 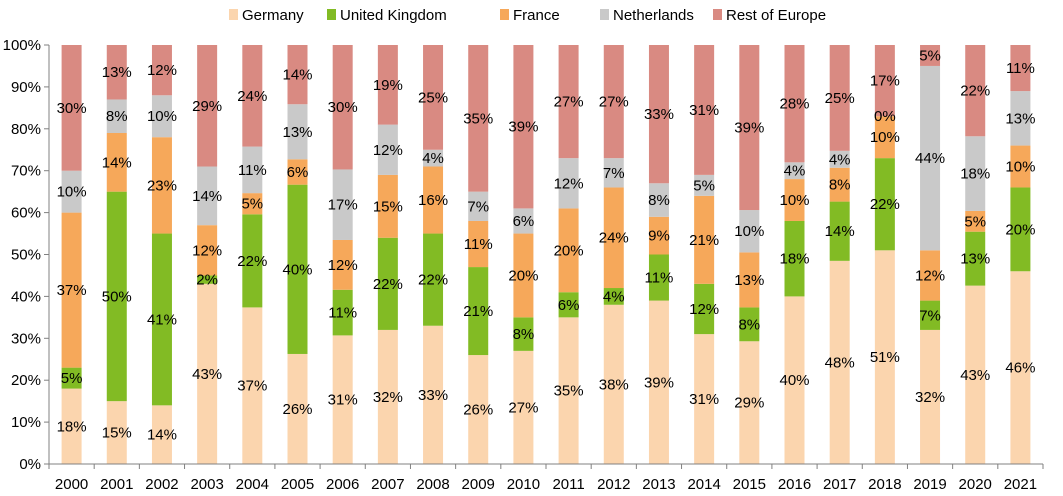 What do you see at coordinates (297, 484) in the screenshot?
I see `x-tick-label: 2005` at bounding box center [297, 484].